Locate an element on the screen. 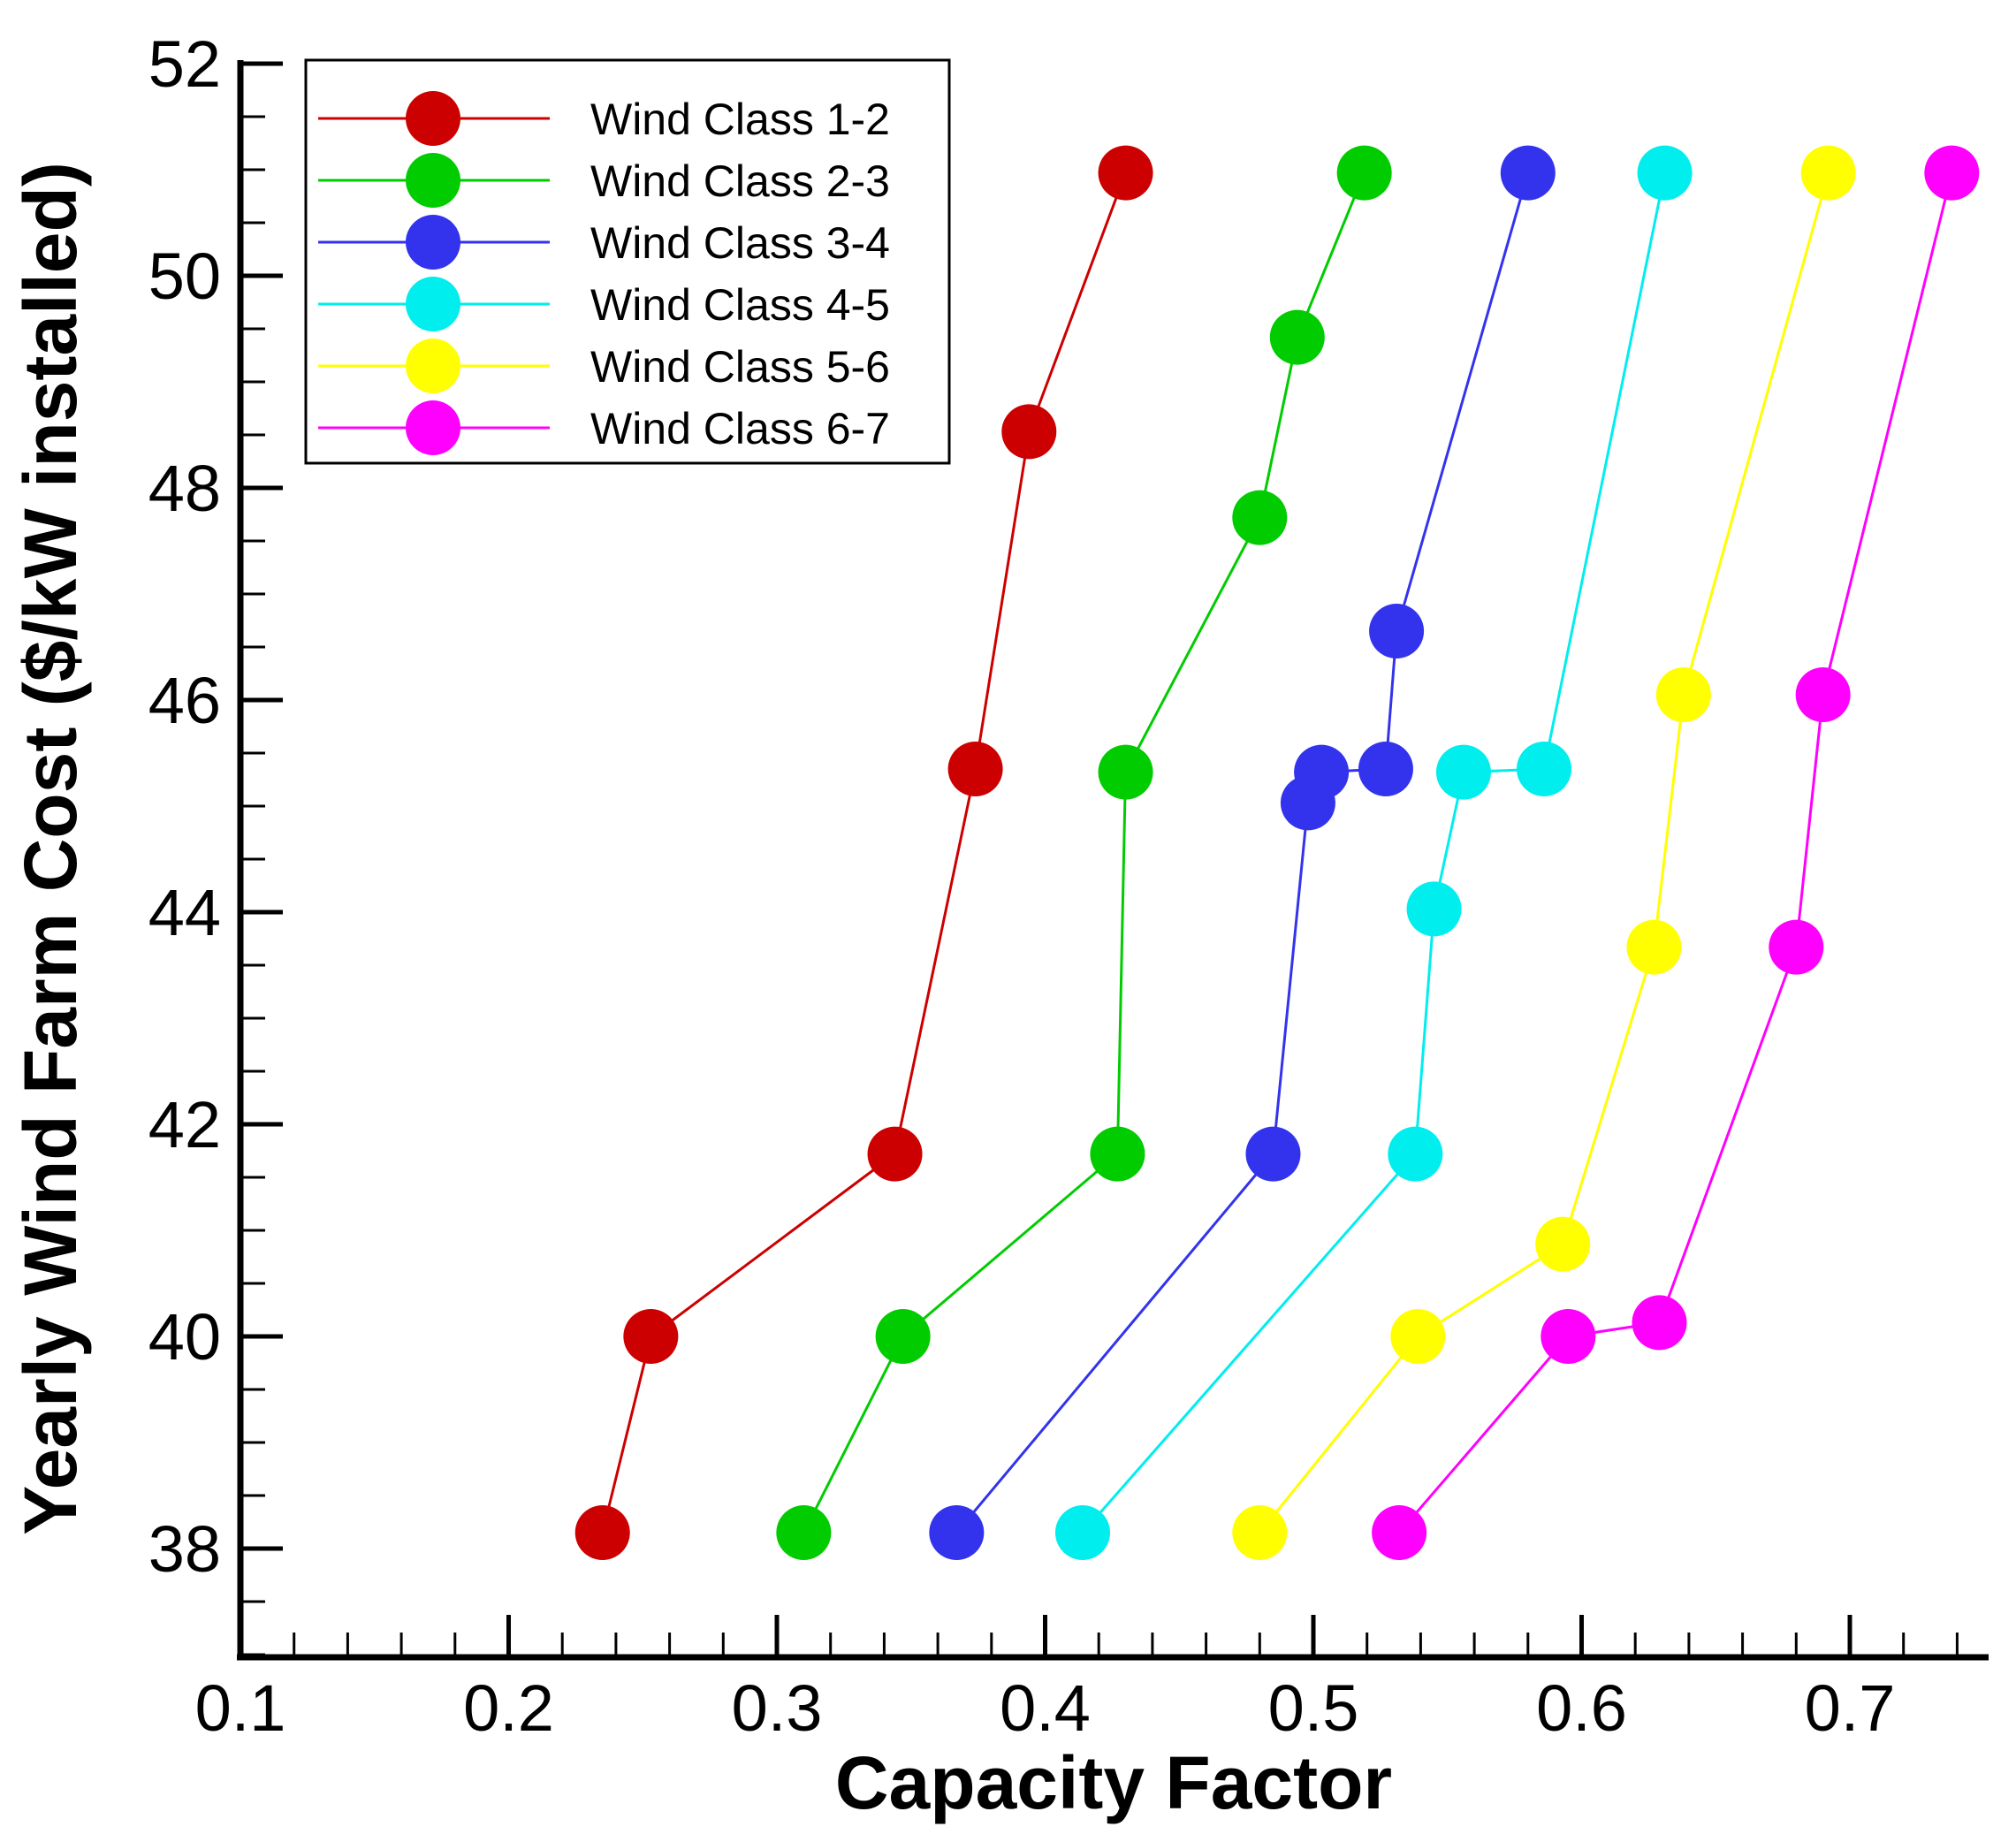 This screenshot has height=1842, width=2016. legend-entry: Wind Class 6-7 is located at coordinates (604, 427).